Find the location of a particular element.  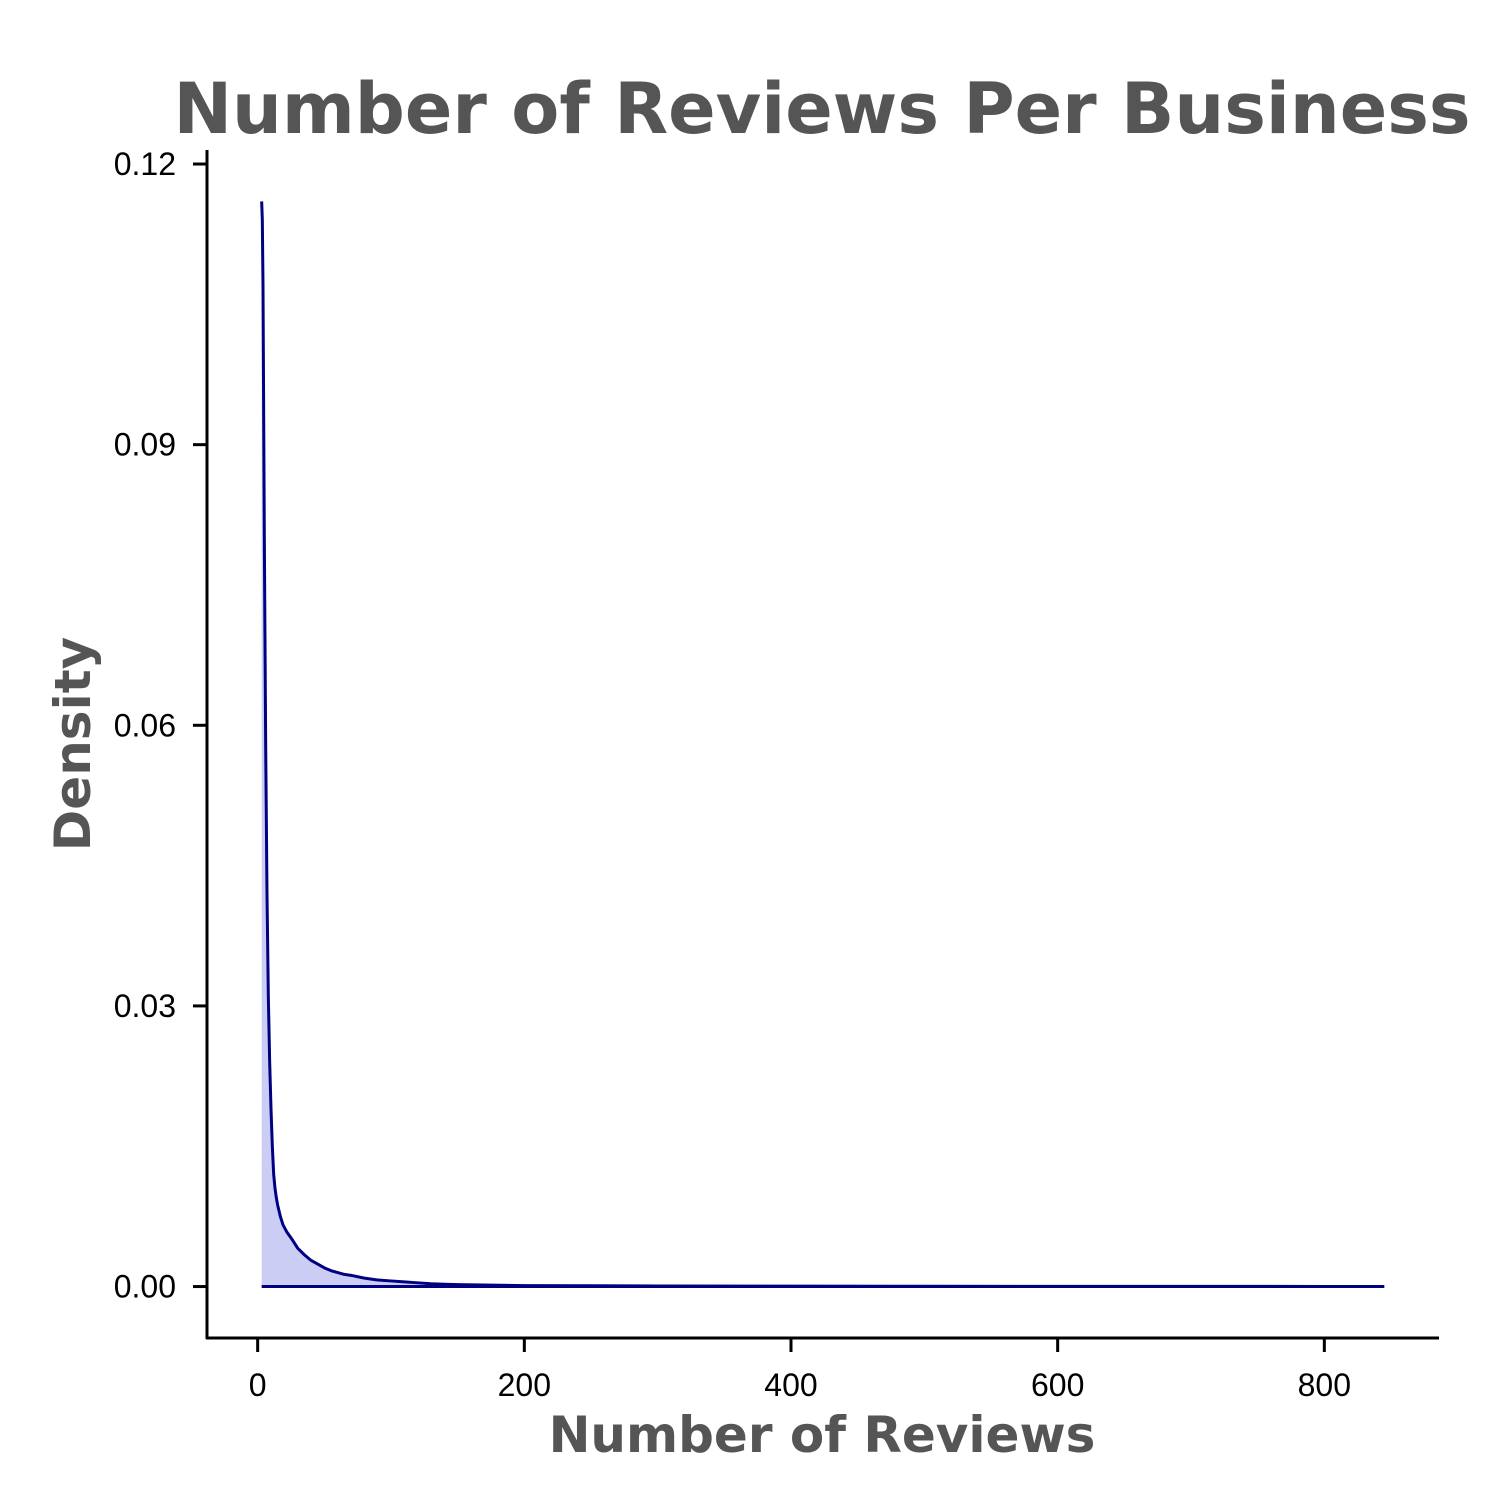

x-tick-label: 0 is located at coordinates (258, 1385).